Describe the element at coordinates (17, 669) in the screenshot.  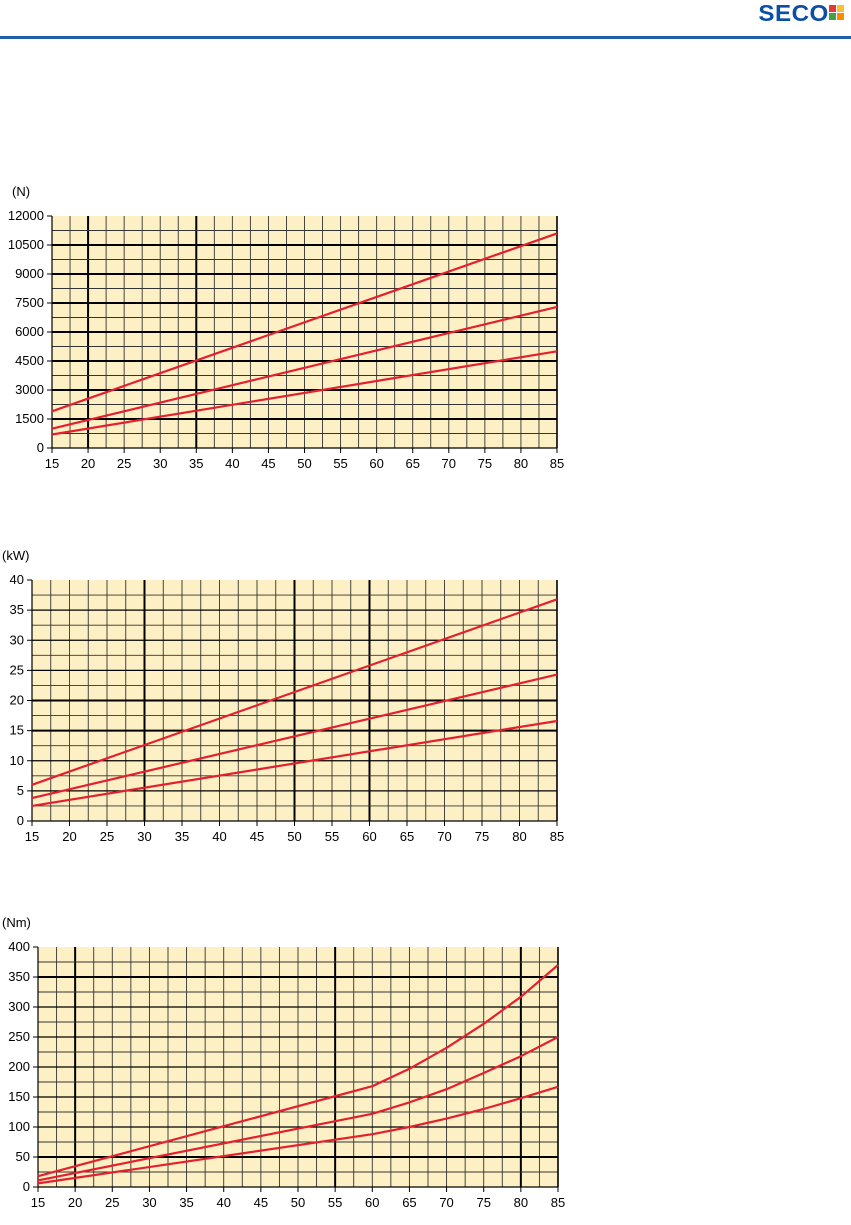
I see `y-tick-label: 25` at that location.